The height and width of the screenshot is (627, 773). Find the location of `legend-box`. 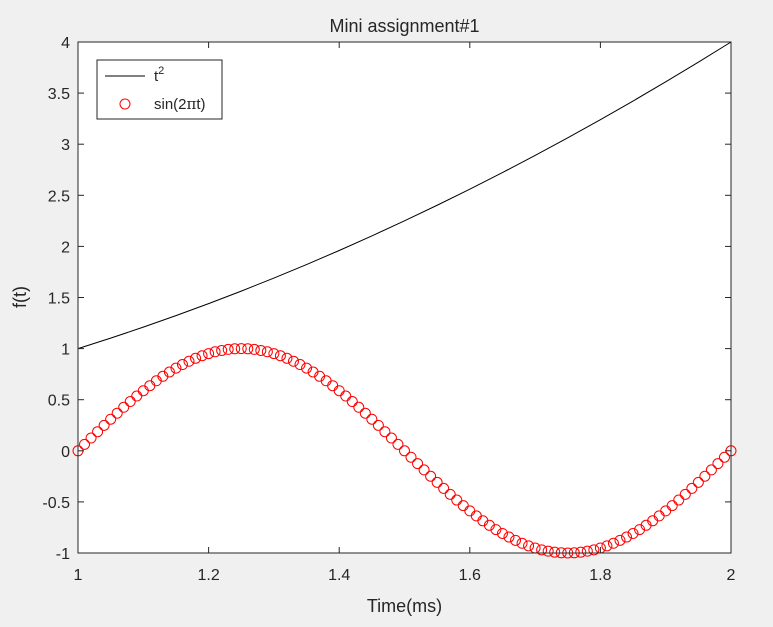

legend-box is located at coordinates (159, 89).